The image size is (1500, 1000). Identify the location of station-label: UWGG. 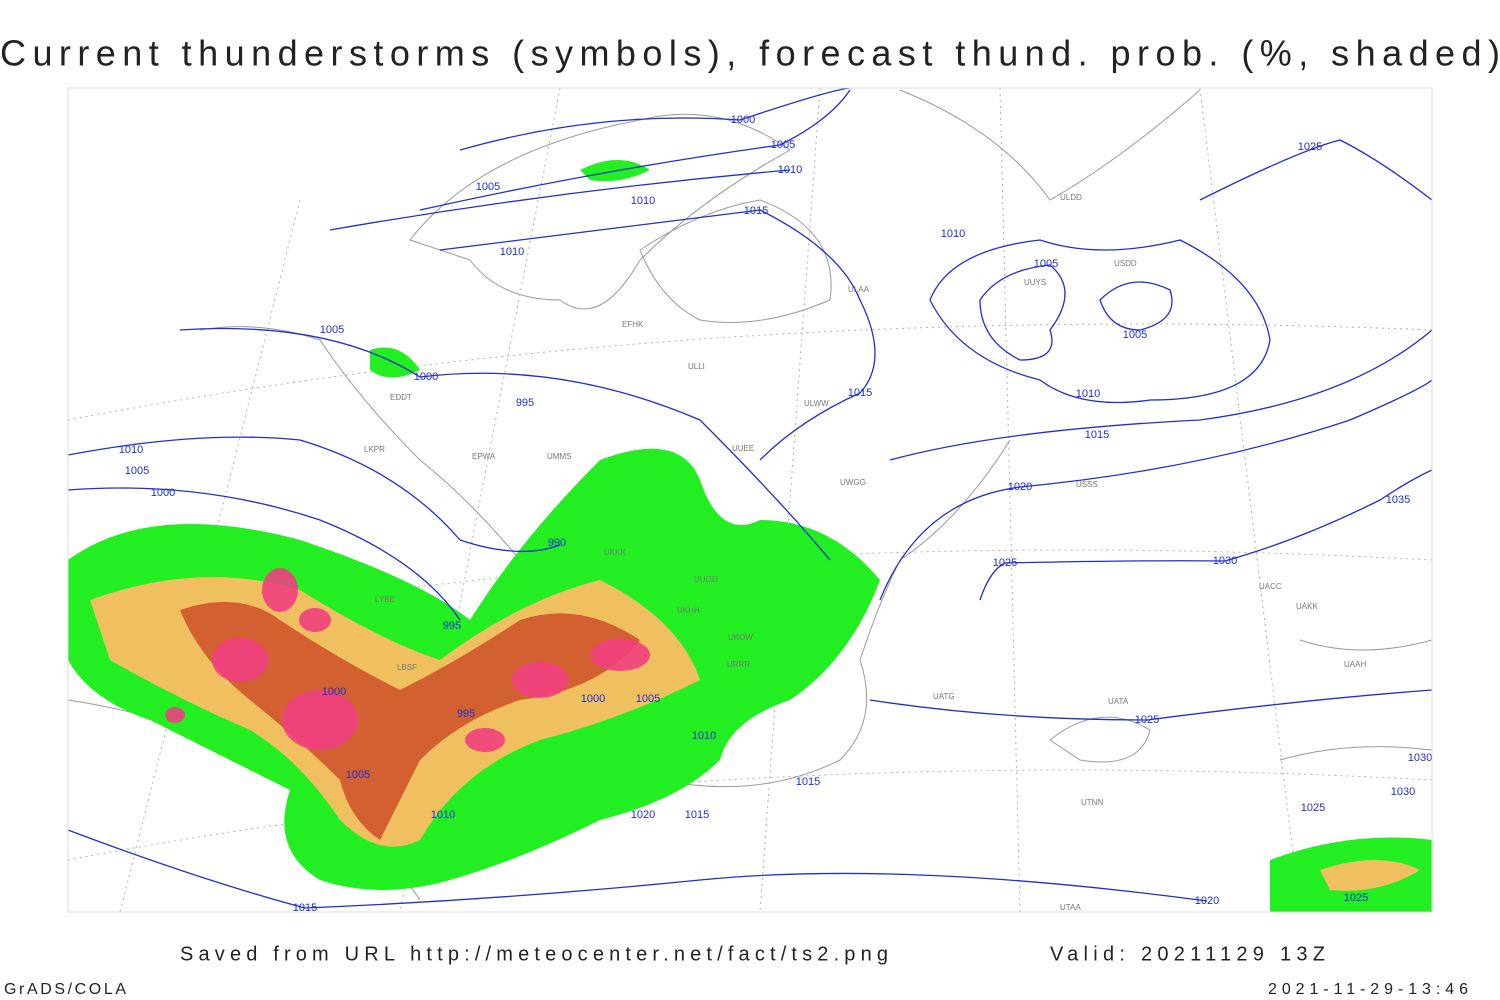
(853, 482).